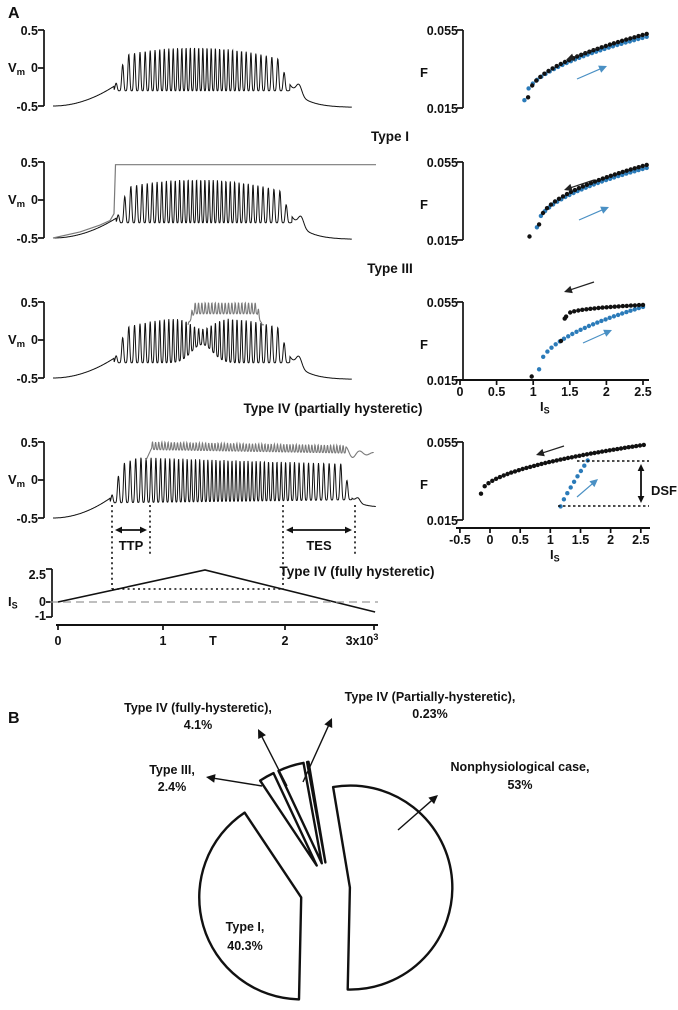  Describe the element at coordinates (27, 519) in the screenshot. I see `vm-tick-bot-r4: -0.5` at that location.